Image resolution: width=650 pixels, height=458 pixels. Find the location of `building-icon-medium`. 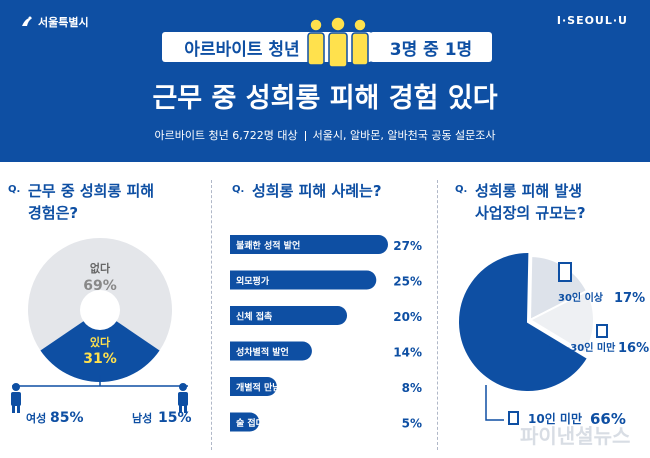

building-icon-medium is located at coordinates (602, 331).